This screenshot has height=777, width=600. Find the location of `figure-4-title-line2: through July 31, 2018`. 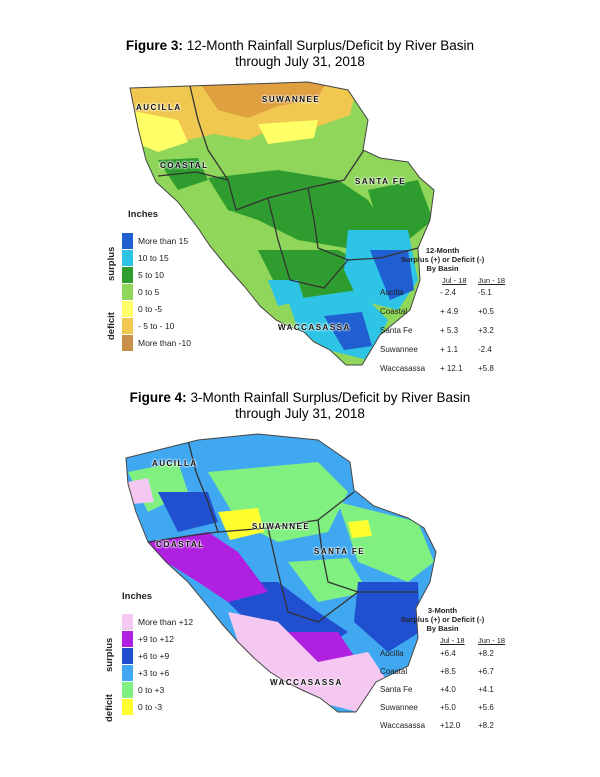

figure-4-title-line2: through July 31, 2018 is located at coordinates (300, 413).